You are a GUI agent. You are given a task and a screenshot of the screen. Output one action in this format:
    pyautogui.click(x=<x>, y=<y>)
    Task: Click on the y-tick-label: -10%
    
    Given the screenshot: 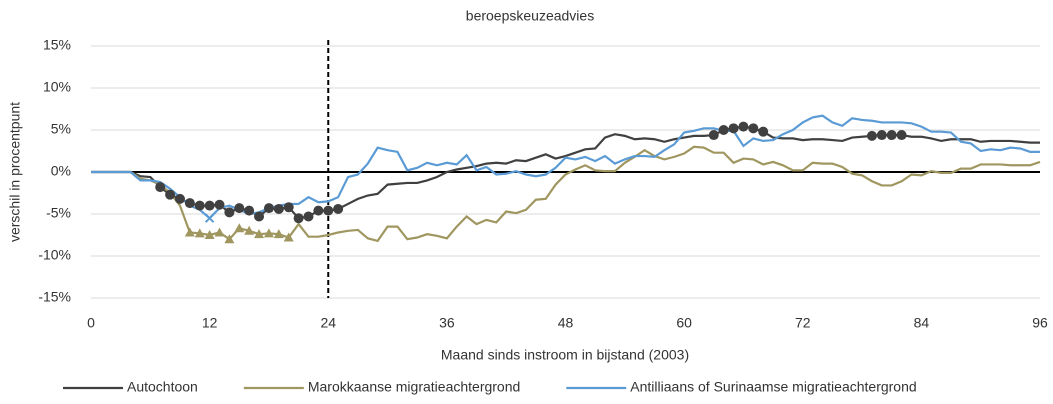 What is the action you would take?
    pyautogui.click(x=54, y=255)
    